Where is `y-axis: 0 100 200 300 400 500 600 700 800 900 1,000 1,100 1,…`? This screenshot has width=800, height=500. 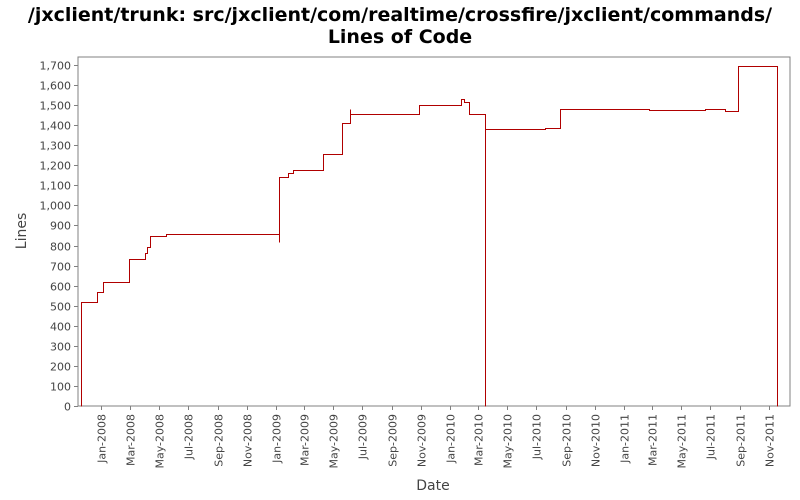
y-axis: 0 100 200 300 400 500 600 700 800 900 1,000 1,100 1,… is located at coordinates (59, 237).